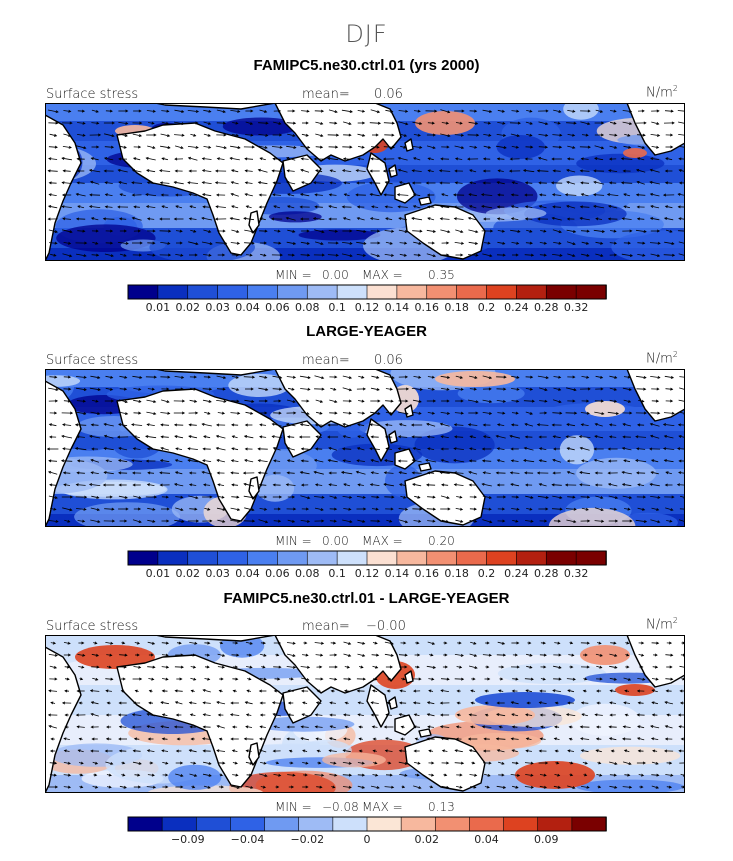  What do you see at coordinates (248, 839) in the screenshot?
I see `colorbar-tick-label: −0.04` at bounding box center [248, 839].